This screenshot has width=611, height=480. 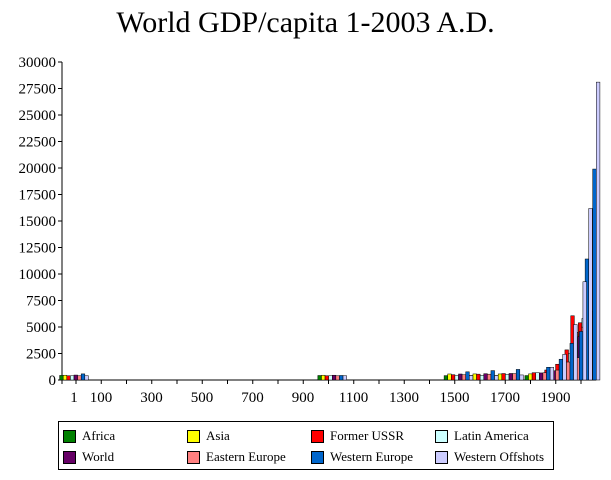 I want to click on legend-item-world: World, so click(x=88, y=457).